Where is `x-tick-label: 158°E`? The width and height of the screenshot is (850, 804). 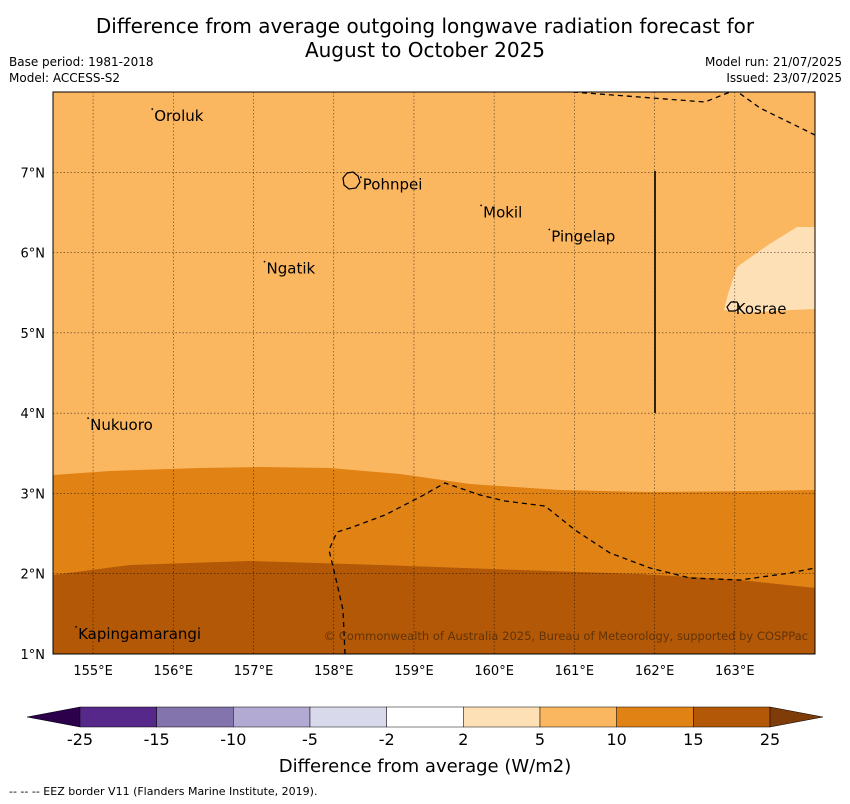 x-tick-label: 158°E is located at coordinates (334, 671).